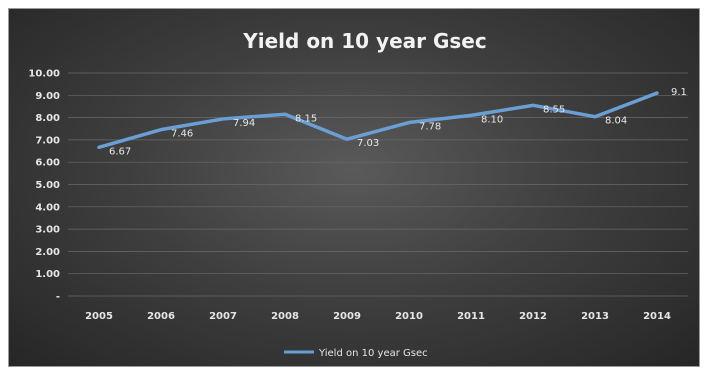 Image resolution: width=705 pixels, height=372 pixels. Describe the element at coordinates (161, 316) in the screenshot. I see `x-tick-label: 2006` at that location.